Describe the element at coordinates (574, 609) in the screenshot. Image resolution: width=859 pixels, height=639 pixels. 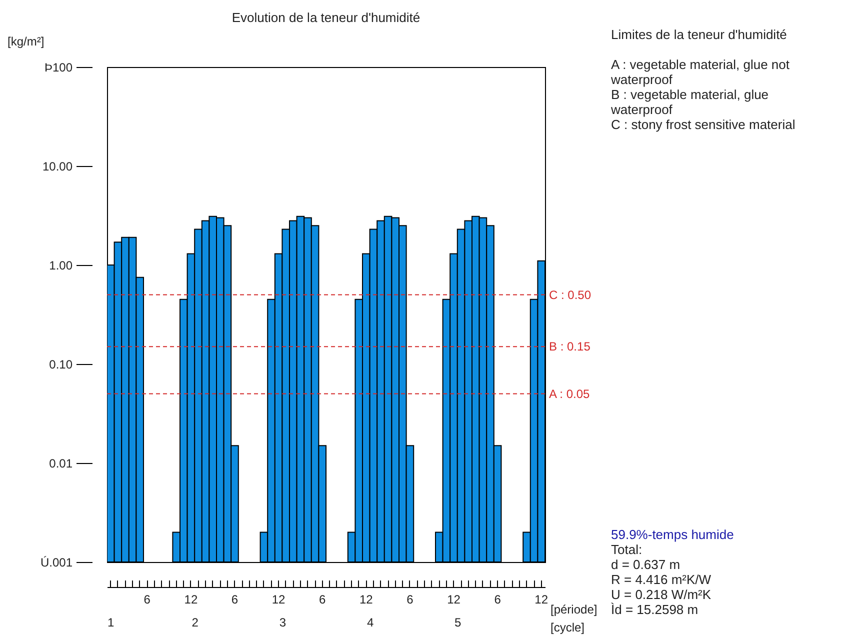
I see `x-axis-title: [période]` at that location.